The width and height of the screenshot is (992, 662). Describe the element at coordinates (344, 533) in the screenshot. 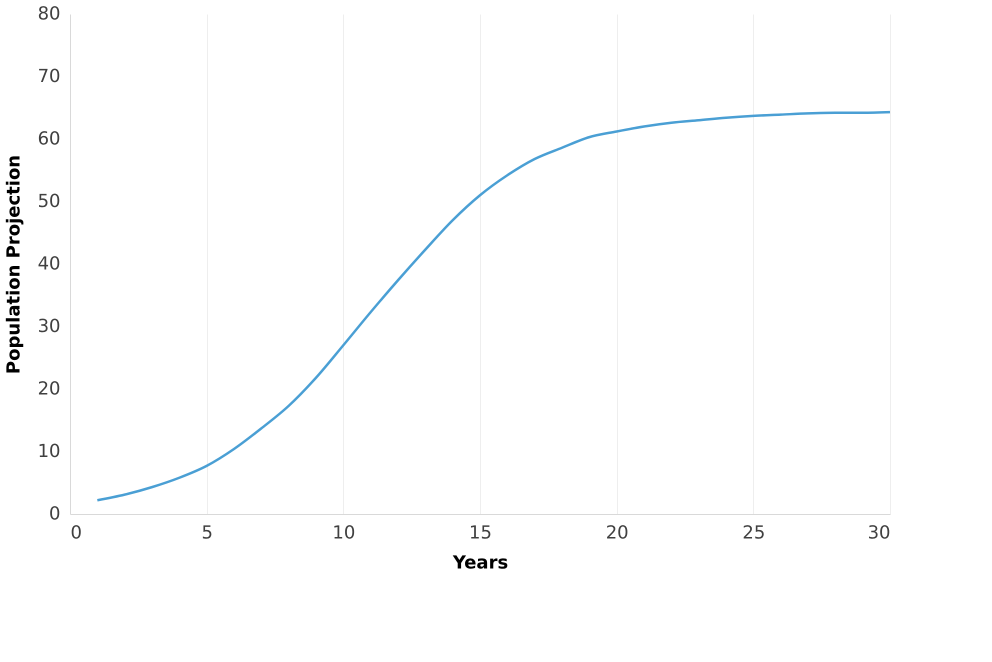

I see `x-tick-label: 10` at that location.